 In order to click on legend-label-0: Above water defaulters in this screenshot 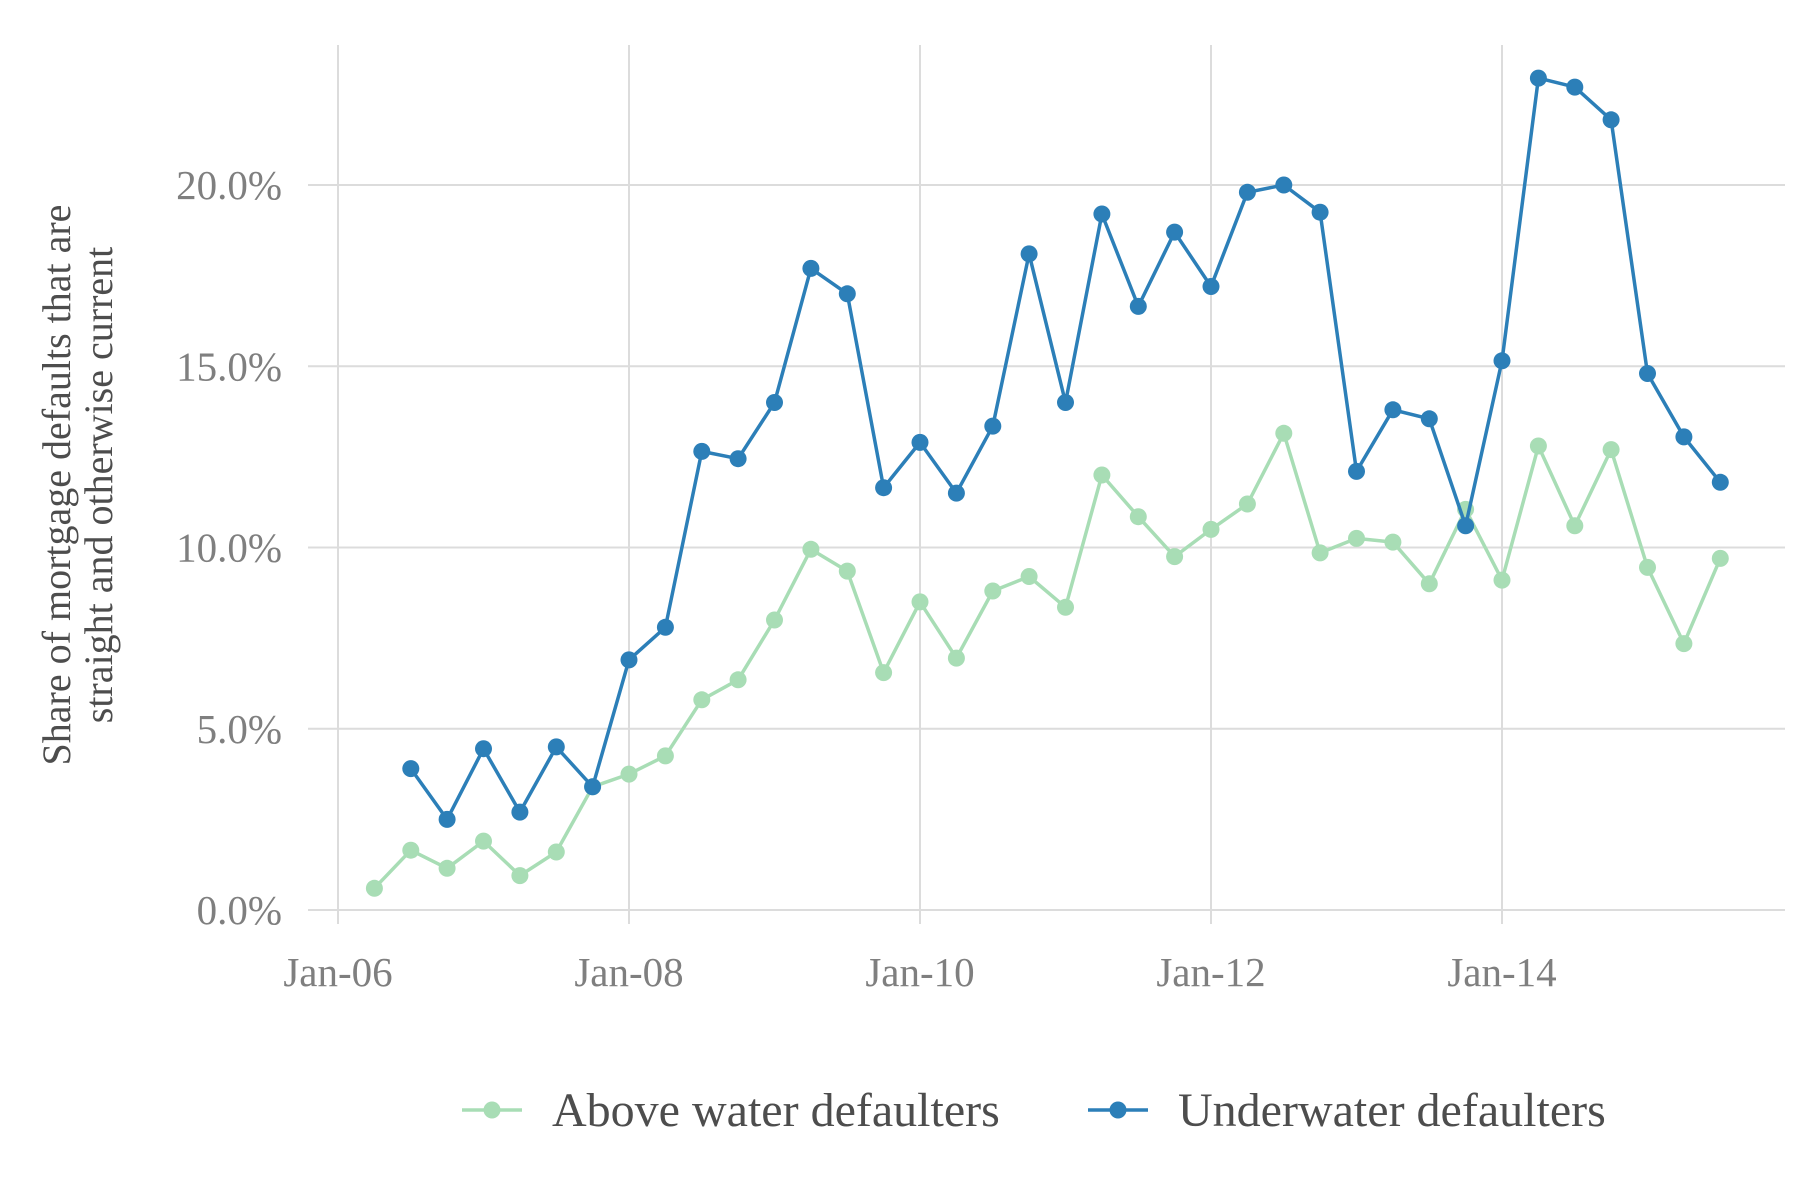, I will do `click(776, 1110)`.